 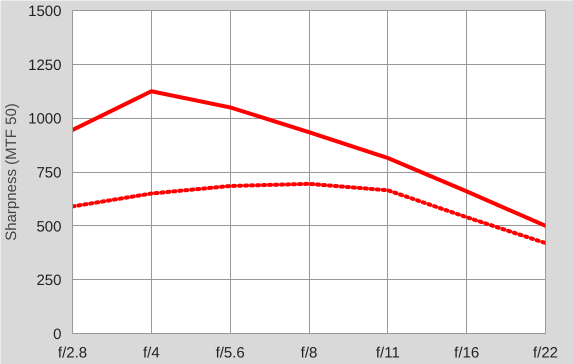 I want to click on y-tick-label: 0, so click(x=57, y=334).